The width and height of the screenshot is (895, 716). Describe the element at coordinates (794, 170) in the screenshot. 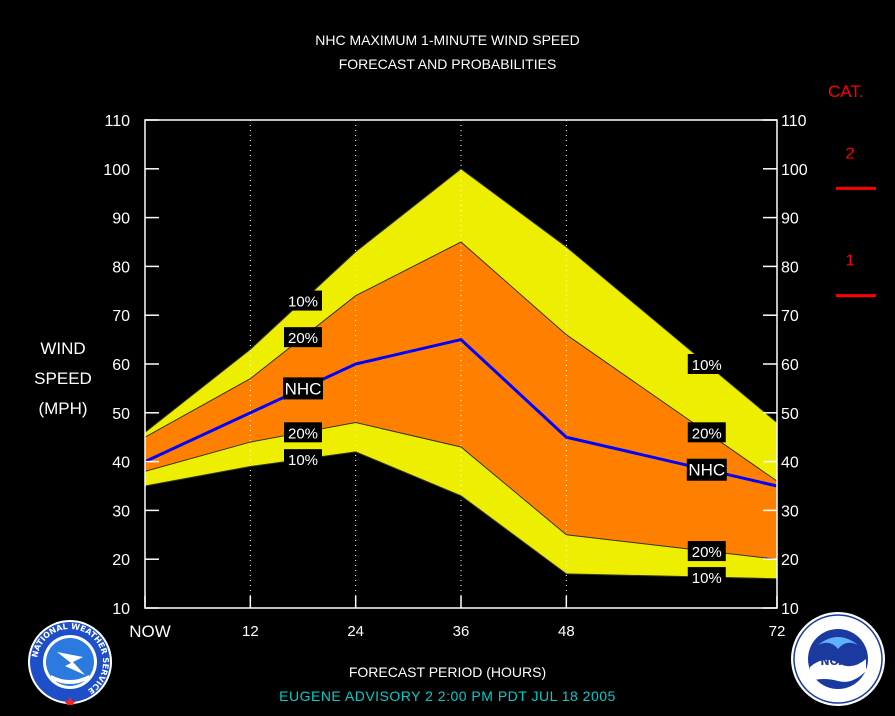

I see `y-tick-label-right: 100` at that location.